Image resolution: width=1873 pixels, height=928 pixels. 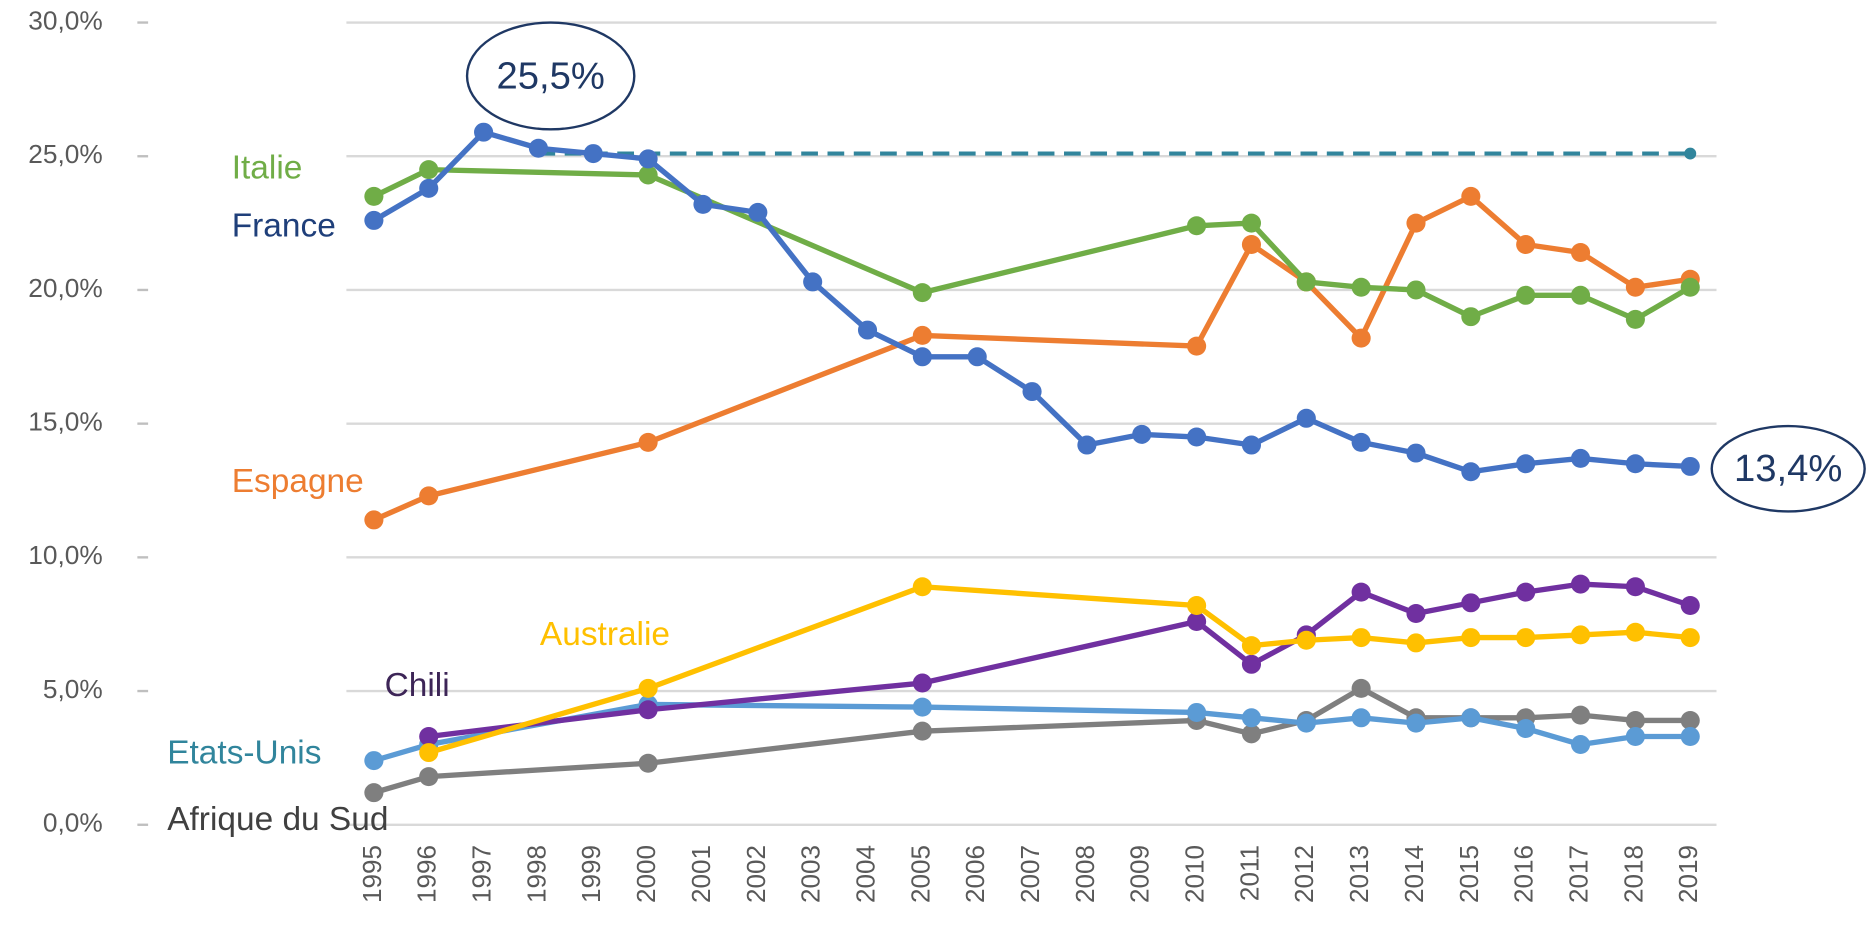 What do you see at coordinates (65, 422) in the screenshot?
I see `y-tick-label: 15,0%` at bounding box center [65, 422].